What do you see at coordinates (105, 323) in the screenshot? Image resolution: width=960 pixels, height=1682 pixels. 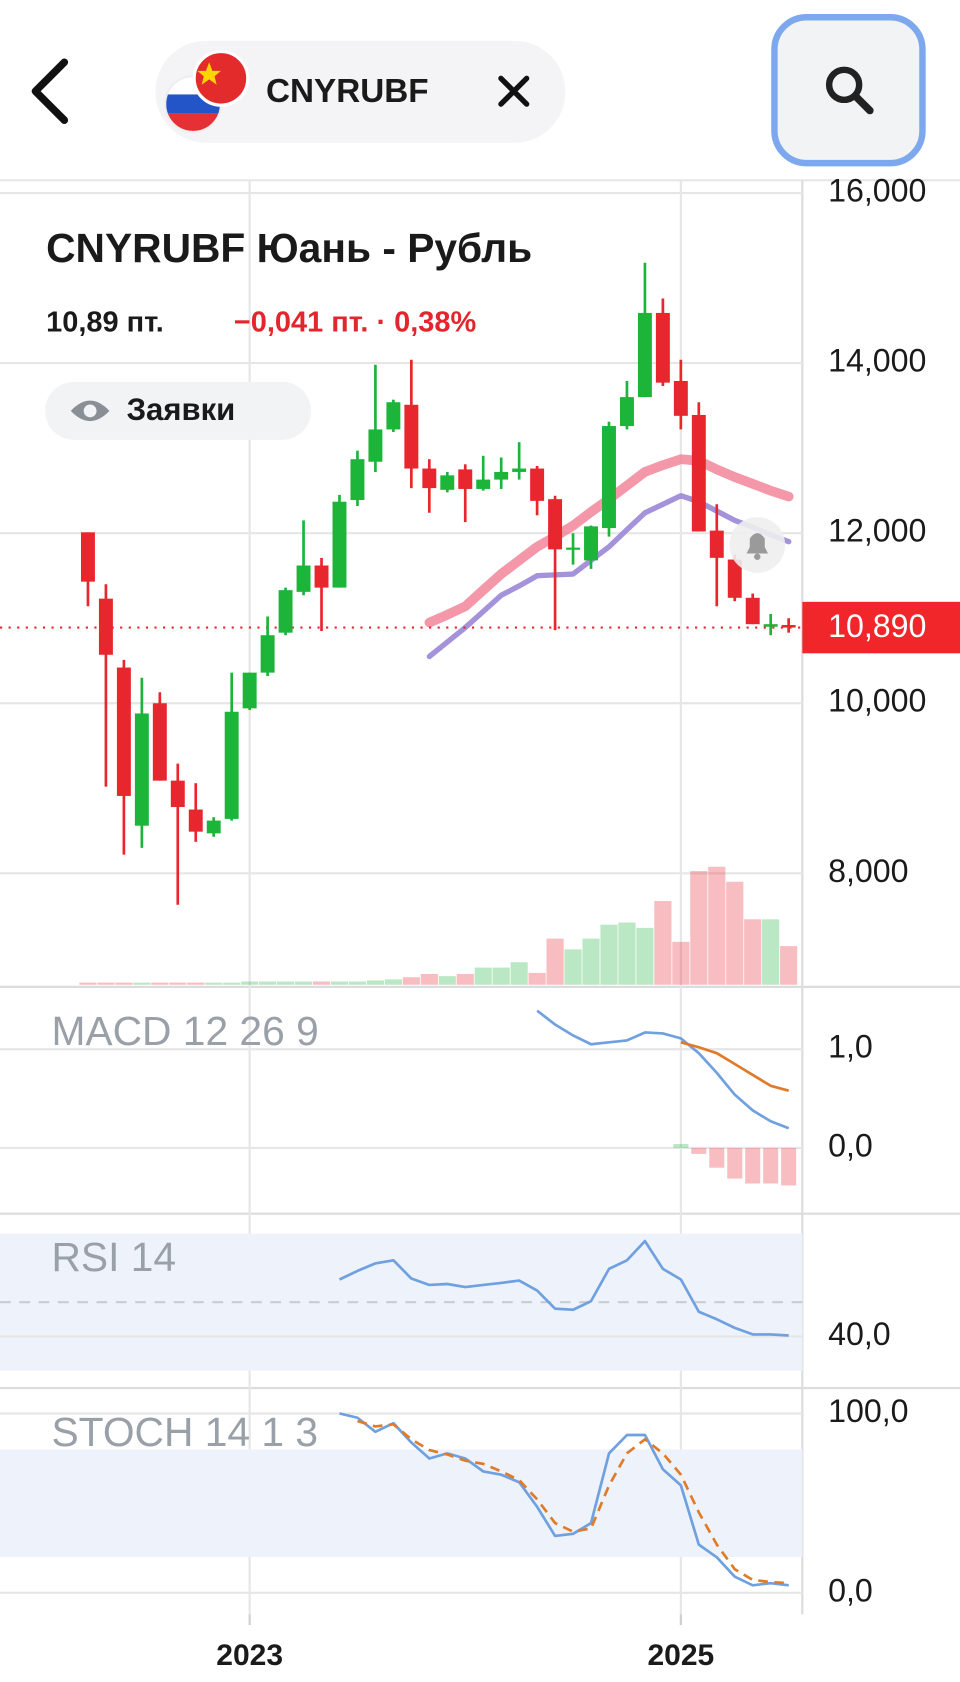 I see `price: 10,89 пт.` at bounding box center [105, 323].